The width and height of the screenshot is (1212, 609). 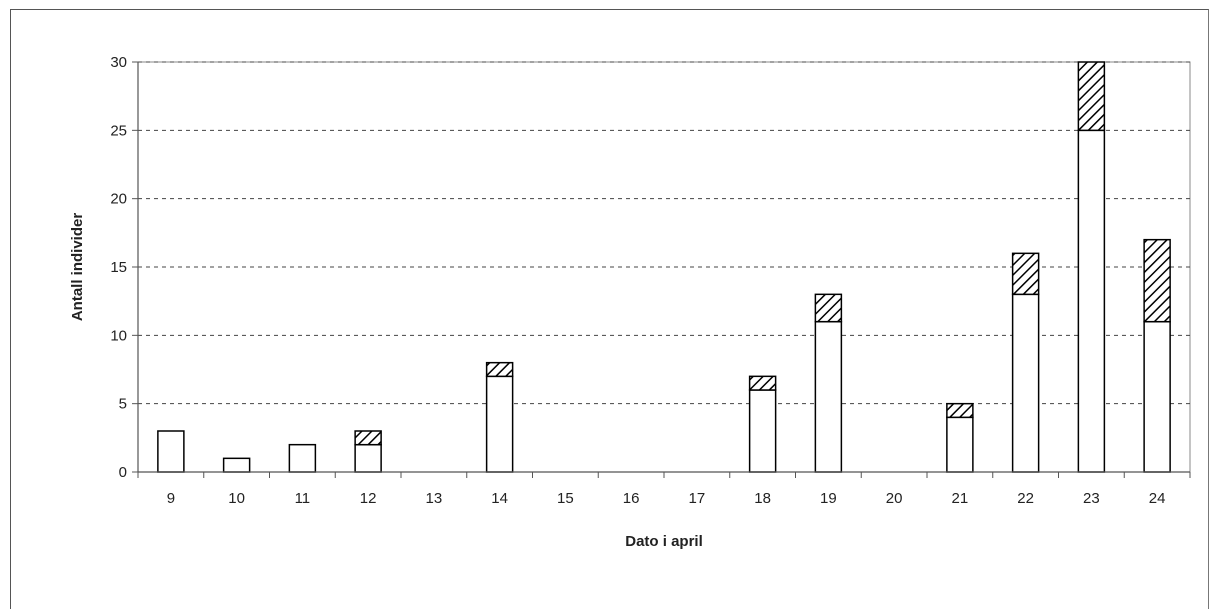 I want to click on x-tick-label: 11, so click(x=303, y=498).